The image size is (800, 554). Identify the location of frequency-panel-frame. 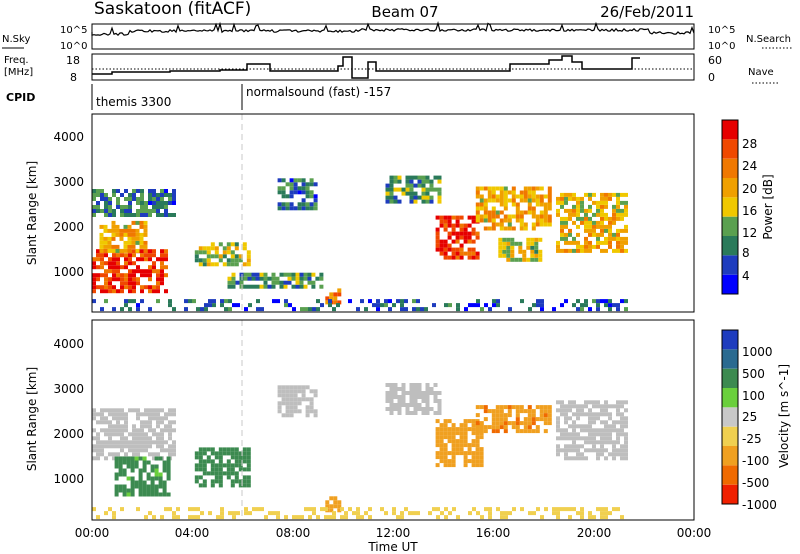
(393, 67).